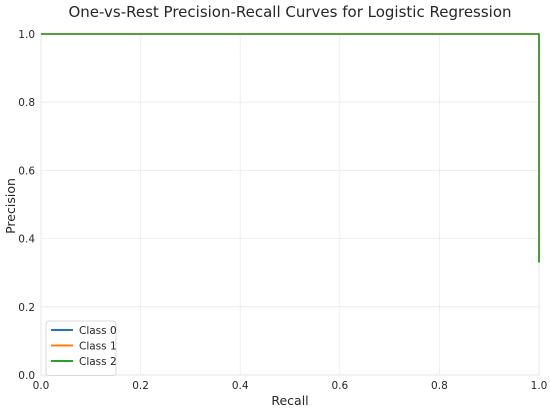 The width and height of the screenshot is (550, 412). What do you see at coordinates (339, 386) in the screenshot?
I see `x-tick-label: 0.6` at bounding box center [339, 386].